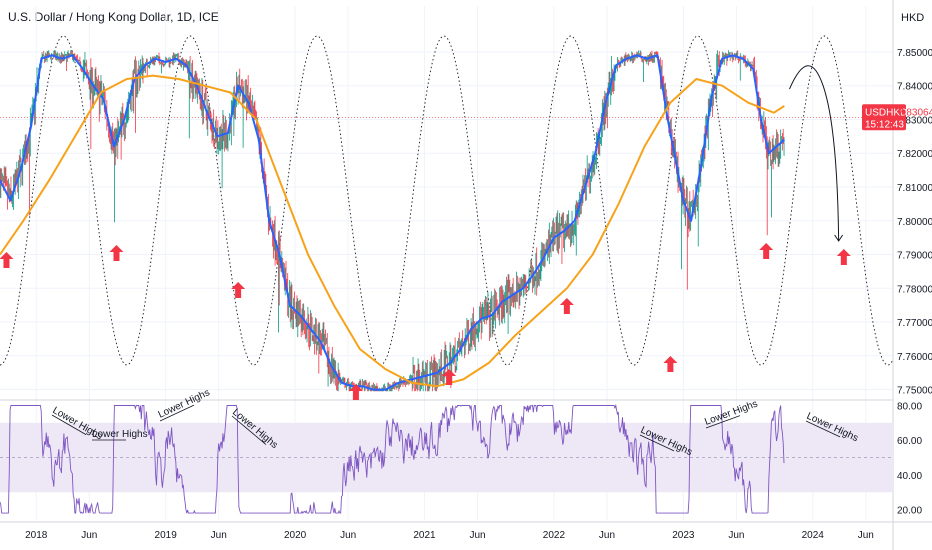 The image size is (932, 550). Describe the element at coordinates (909, 511) in the screenshot. I see `rsi-tick-label: 20.00` at that location.